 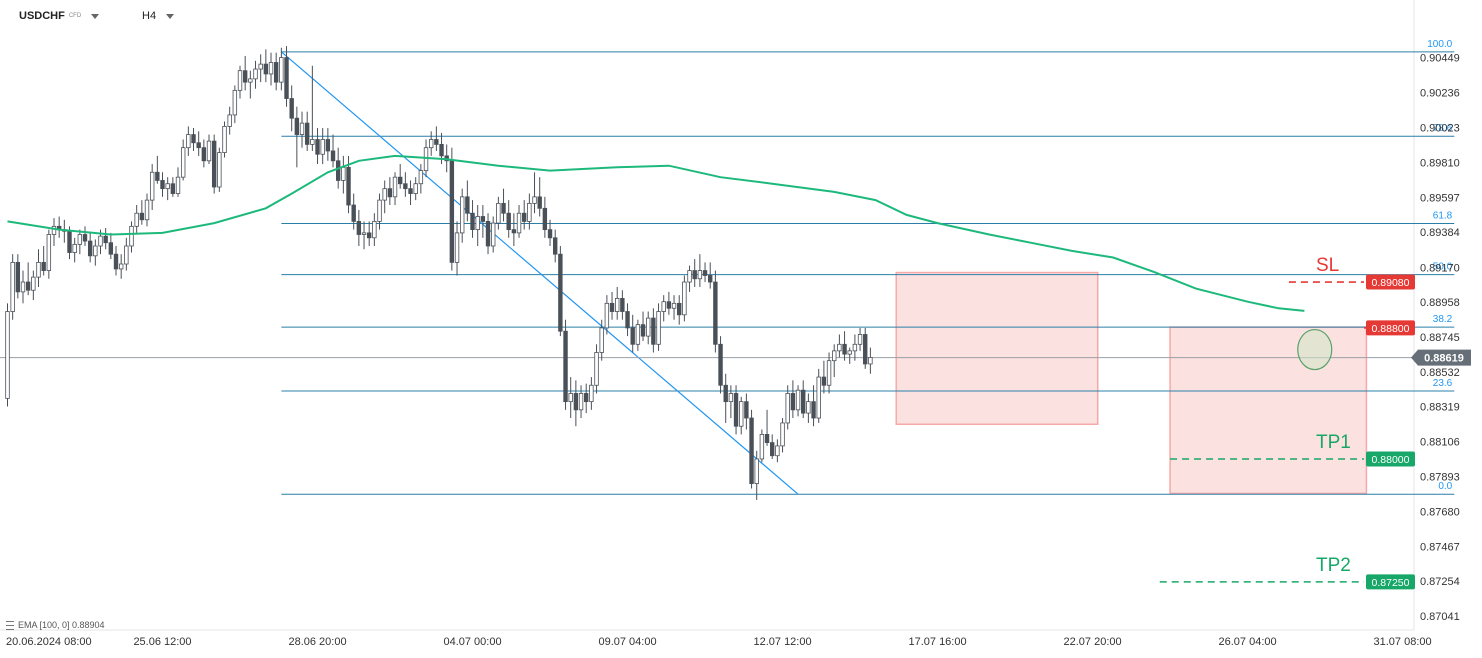 I want to click on price-axis-tick: 0.88106, so click(x=1440, y=443).